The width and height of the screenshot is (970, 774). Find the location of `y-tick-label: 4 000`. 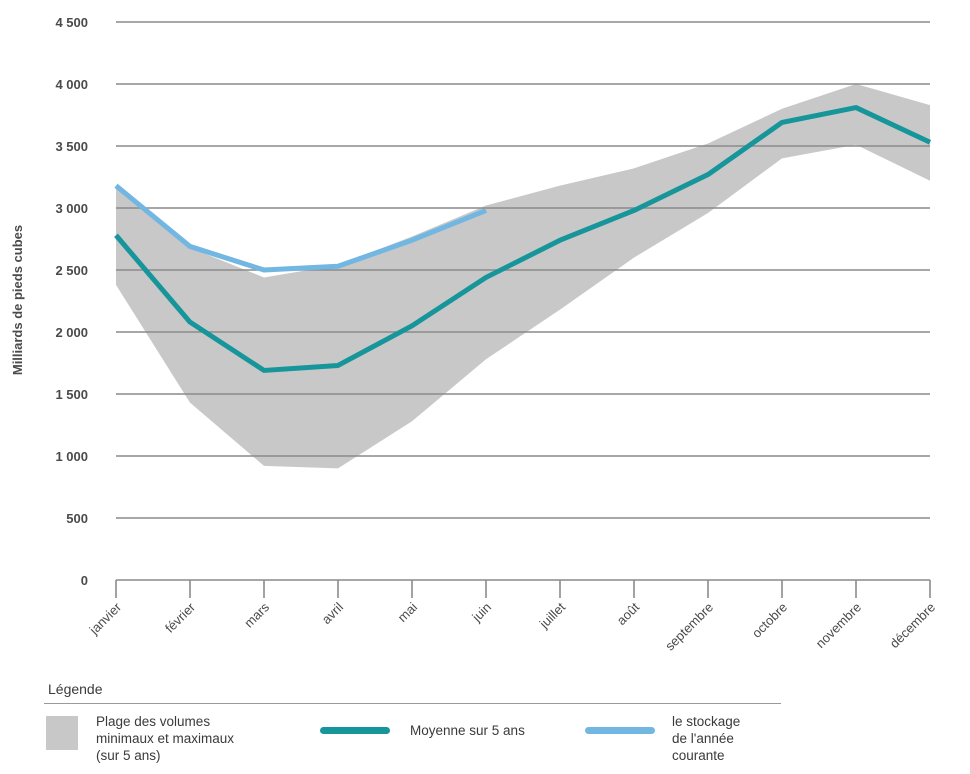

y-tick-label: 4 000 is located at coordinates (71, 84).